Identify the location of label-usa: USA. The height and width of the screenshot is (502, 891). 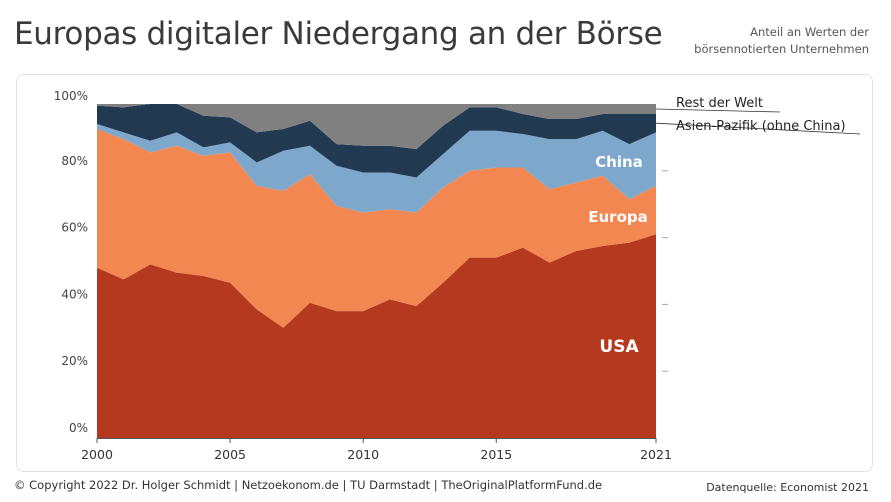
(619, 347).